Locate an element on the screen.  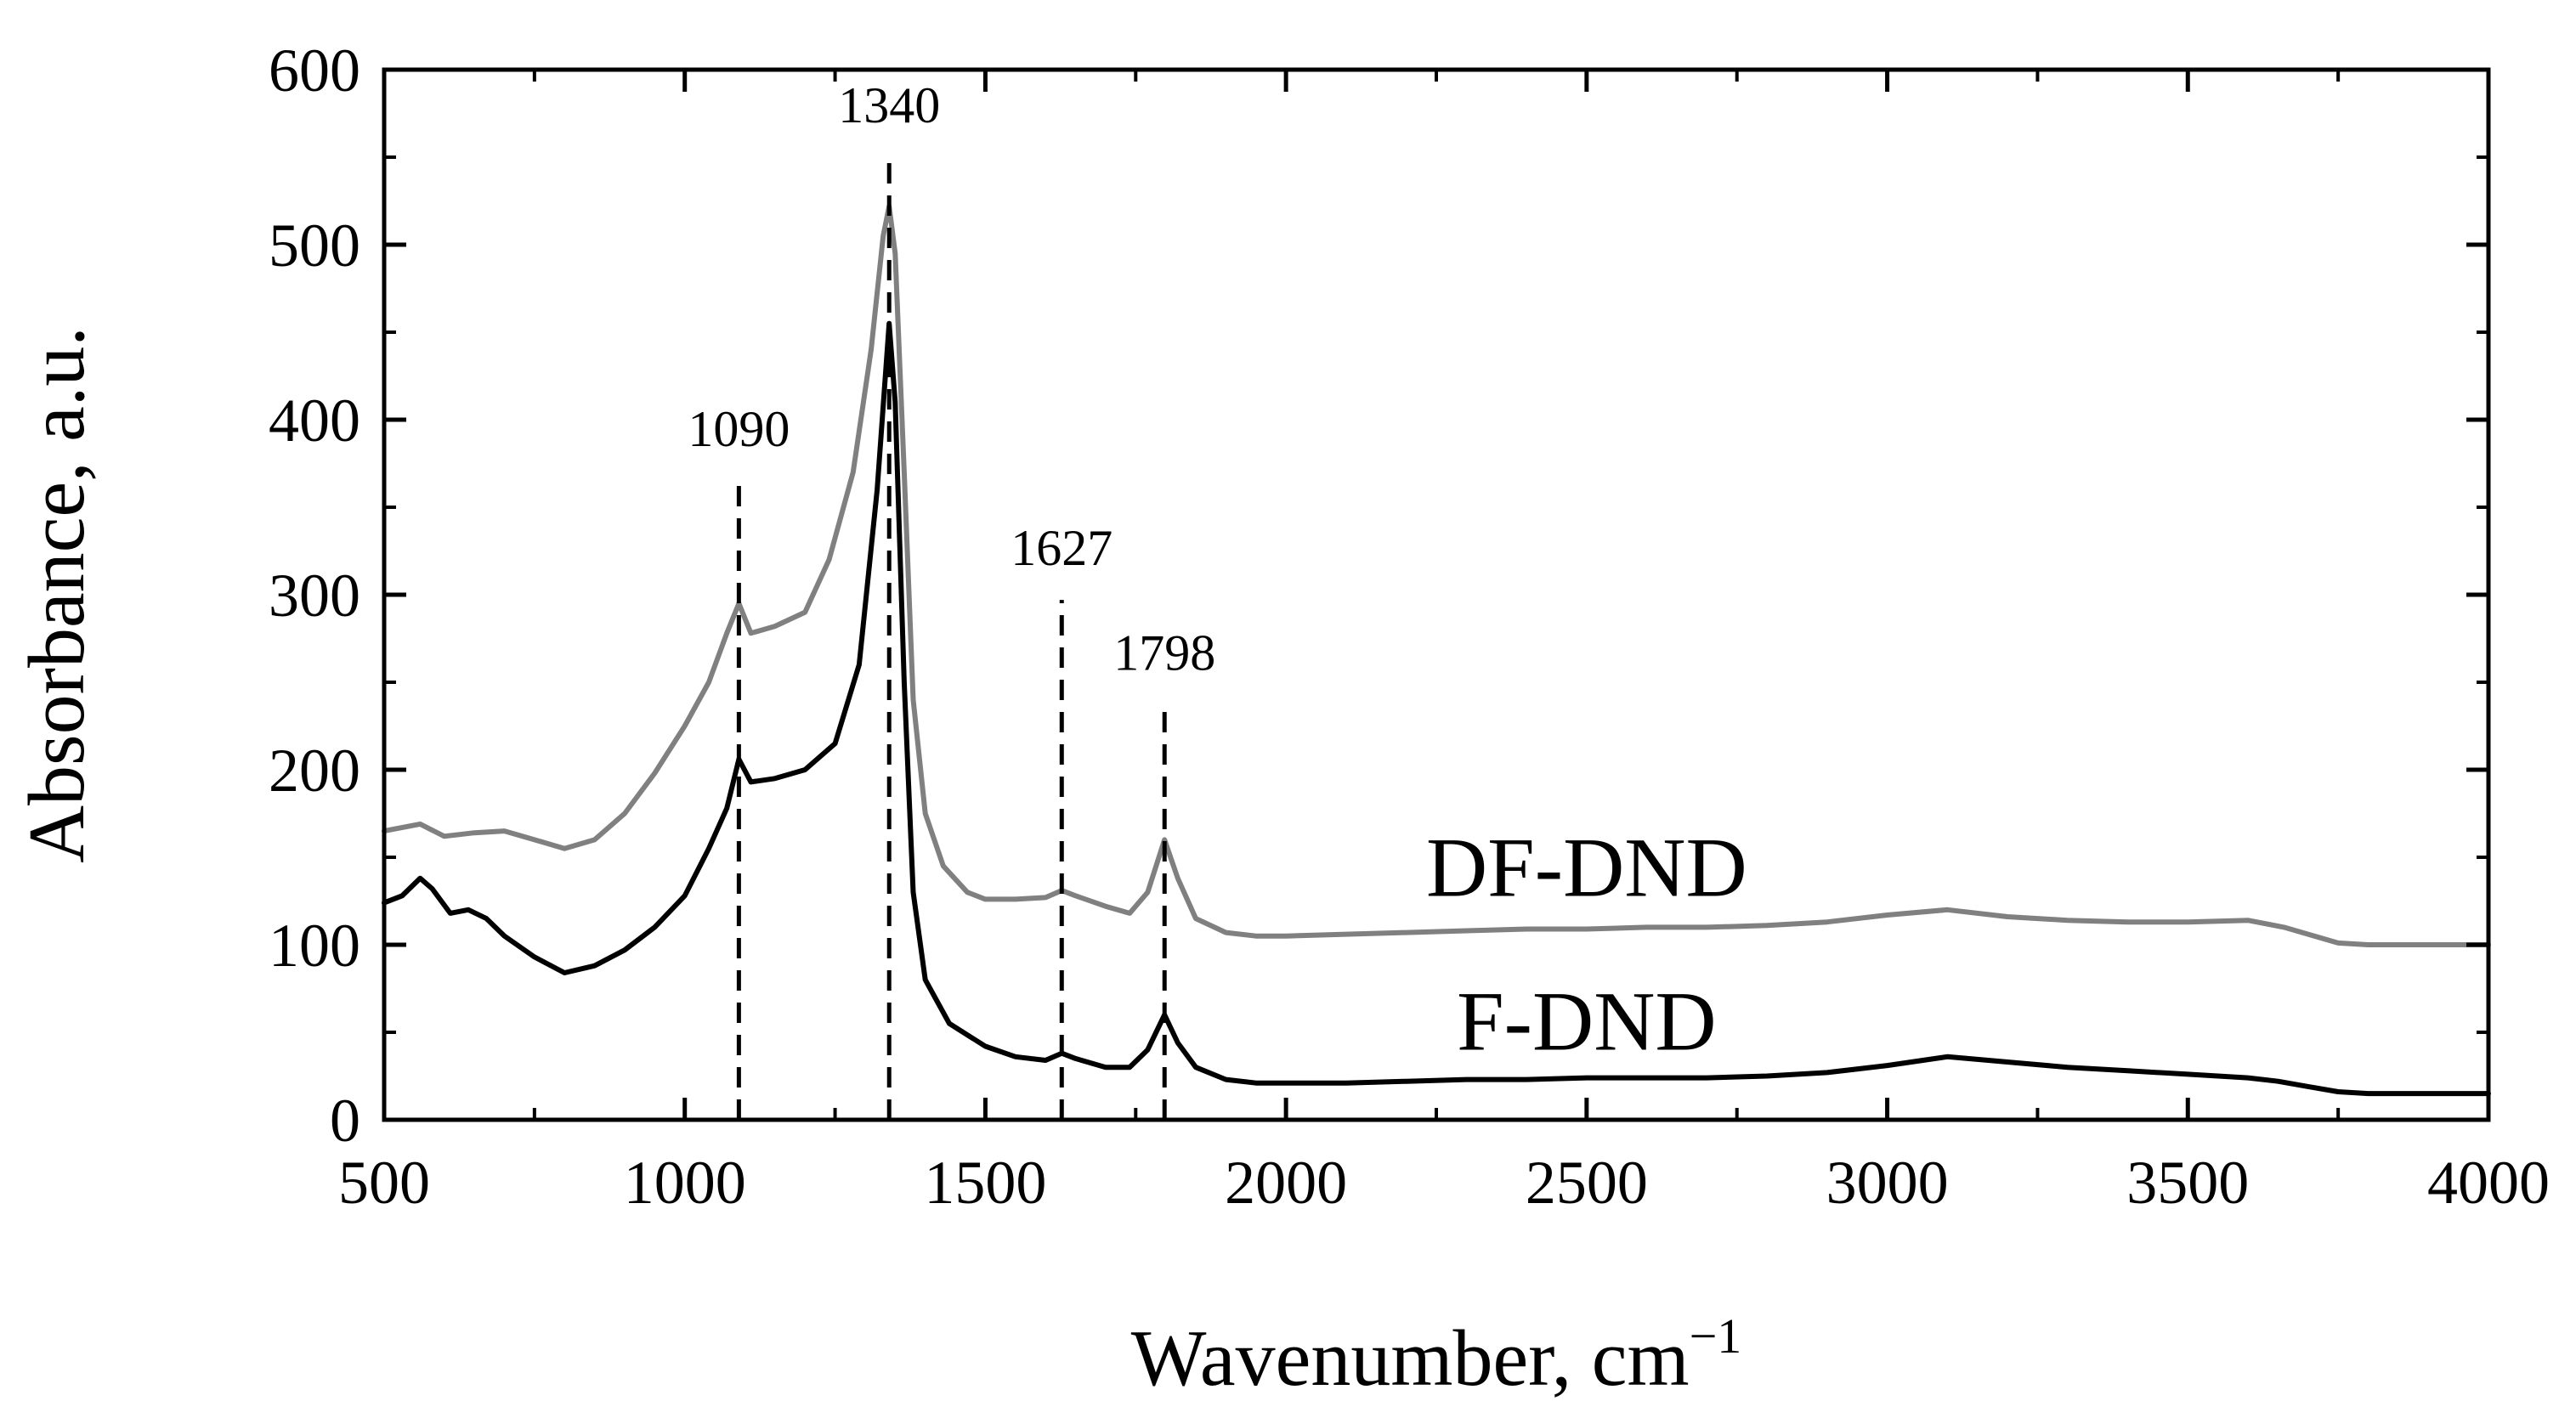
x-tick-label: 2500 is located at coordinates (1587, 1183).